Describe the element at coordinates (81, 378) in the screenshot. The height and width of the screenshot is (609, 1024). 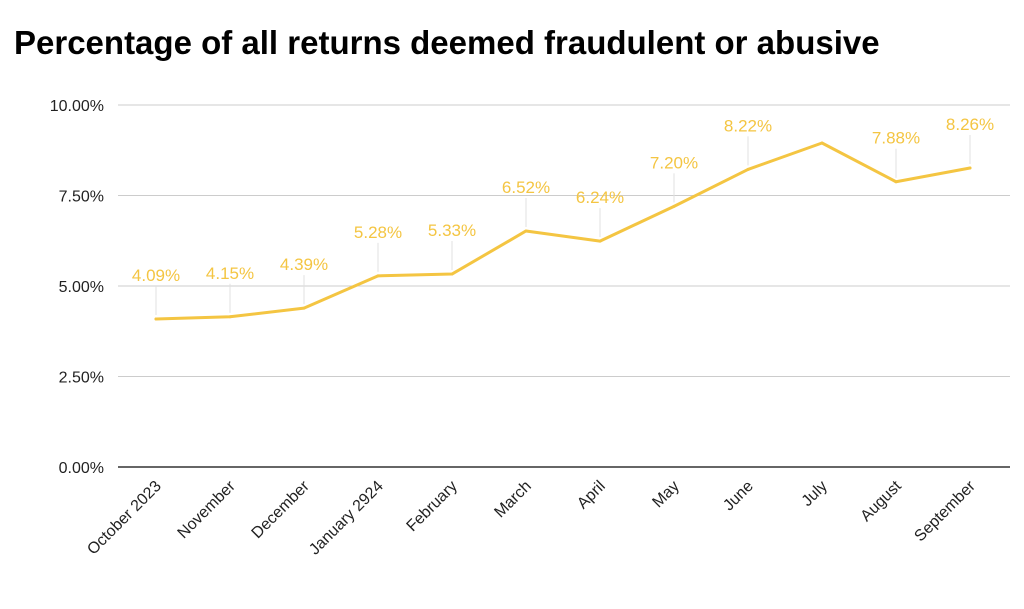
I see `y-tick-label: 2.50%` at that location.